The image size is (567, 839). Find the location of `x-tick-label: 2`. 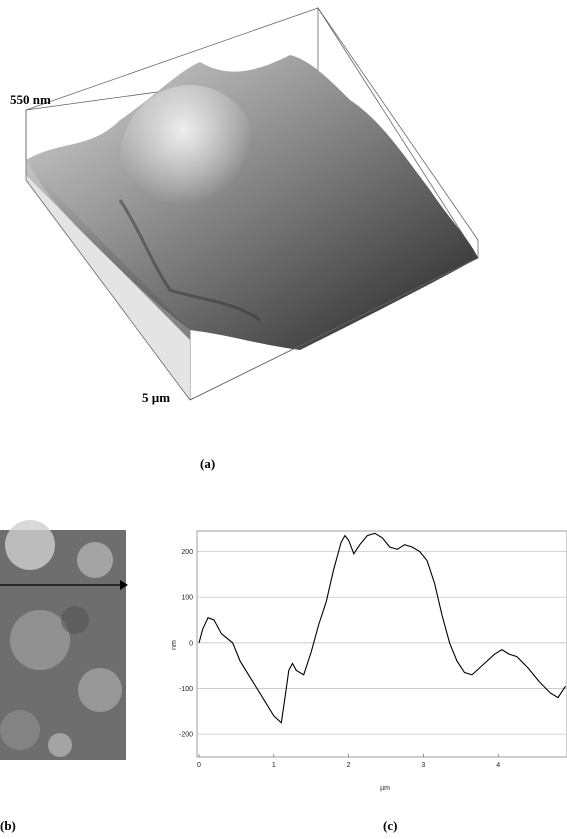

x-tick-label: 2 is located at coordinates (349, 765).